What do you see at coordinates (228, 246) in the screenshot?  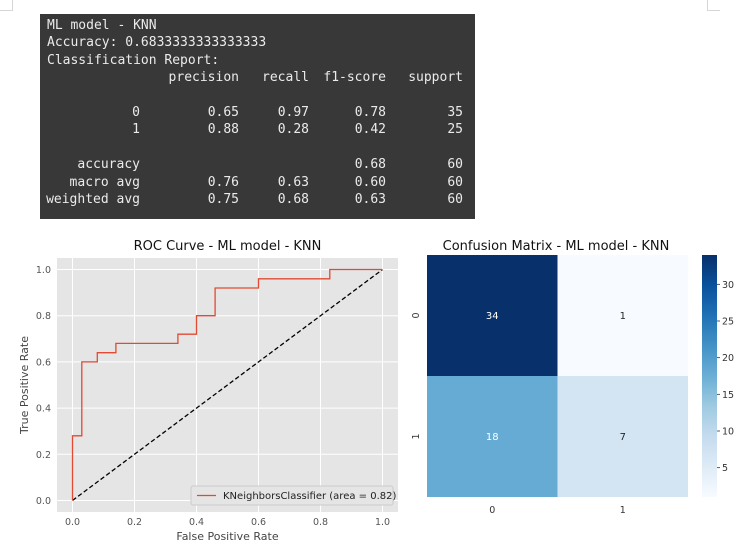 I see `roc-title: ROC Curve - ML model - KNN` at bounding box center [228, 246].